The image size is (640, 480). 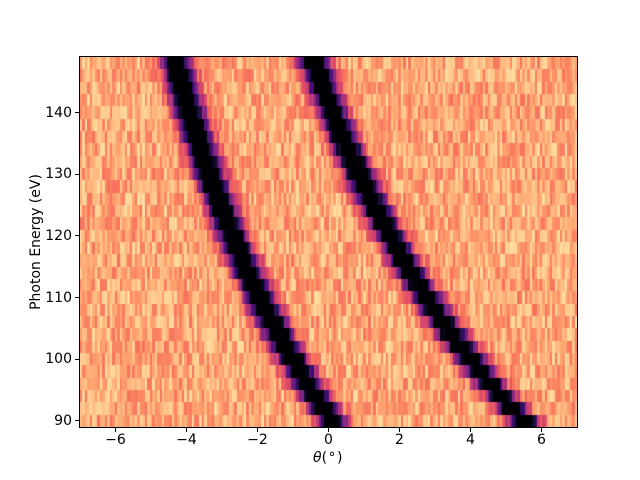 What do you see at coordinates (332, 458) in the screenshot?
I see `degree-units: (°)` at bounding box center [332, 458].